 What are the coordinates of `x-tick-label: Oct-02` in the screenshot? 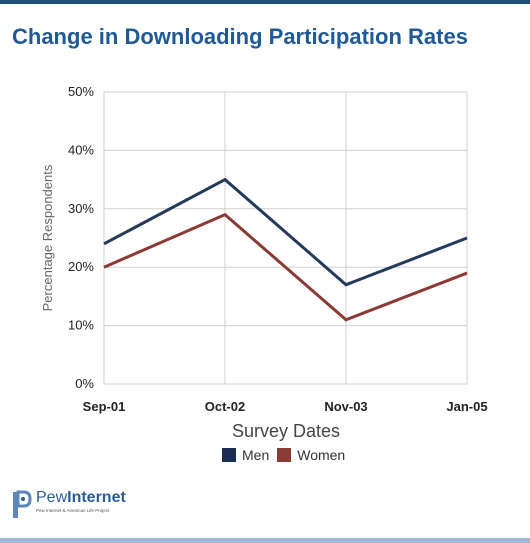 It's located at (225, 406).